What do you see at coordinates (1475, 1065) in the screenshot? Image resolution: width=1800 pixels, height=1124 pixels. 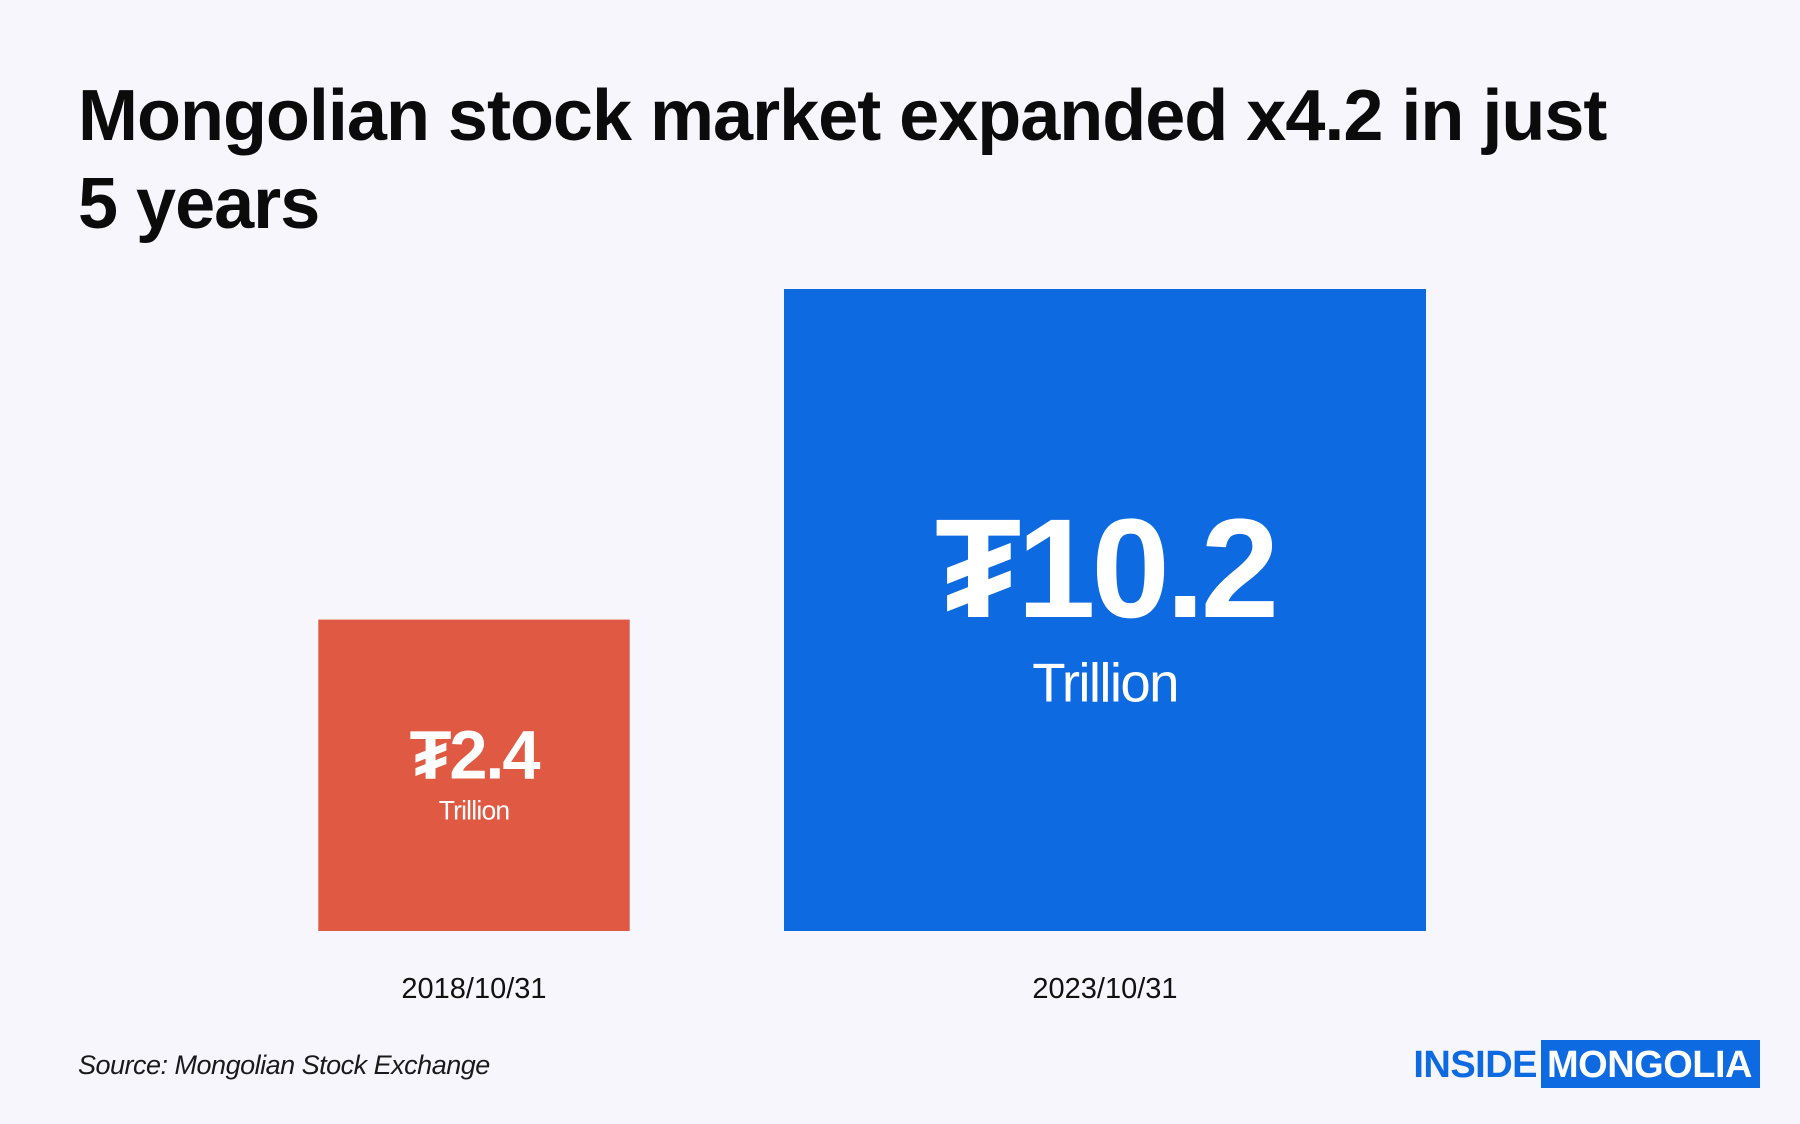 I see `logo-part-inside: INSIDE` at bounding box center [1475, 1065].